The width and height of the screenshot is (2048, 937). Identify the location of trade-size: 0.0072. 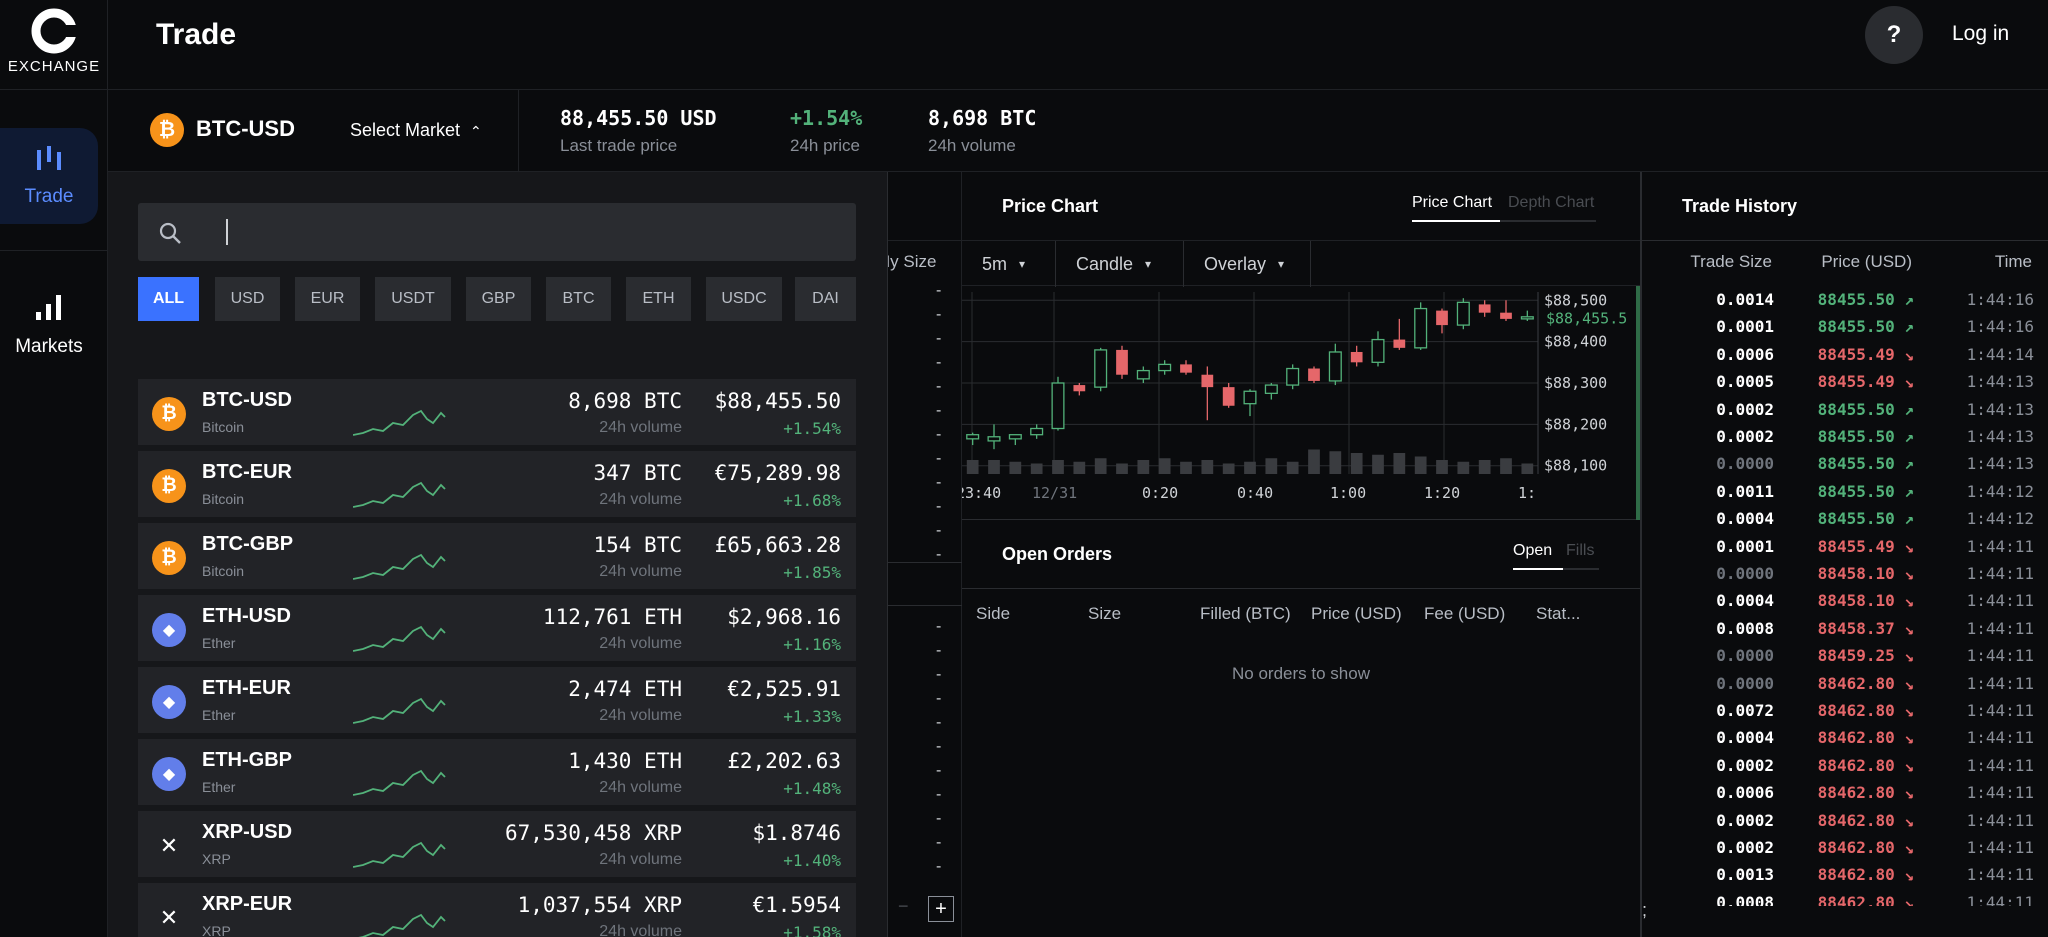
(1745, 710).